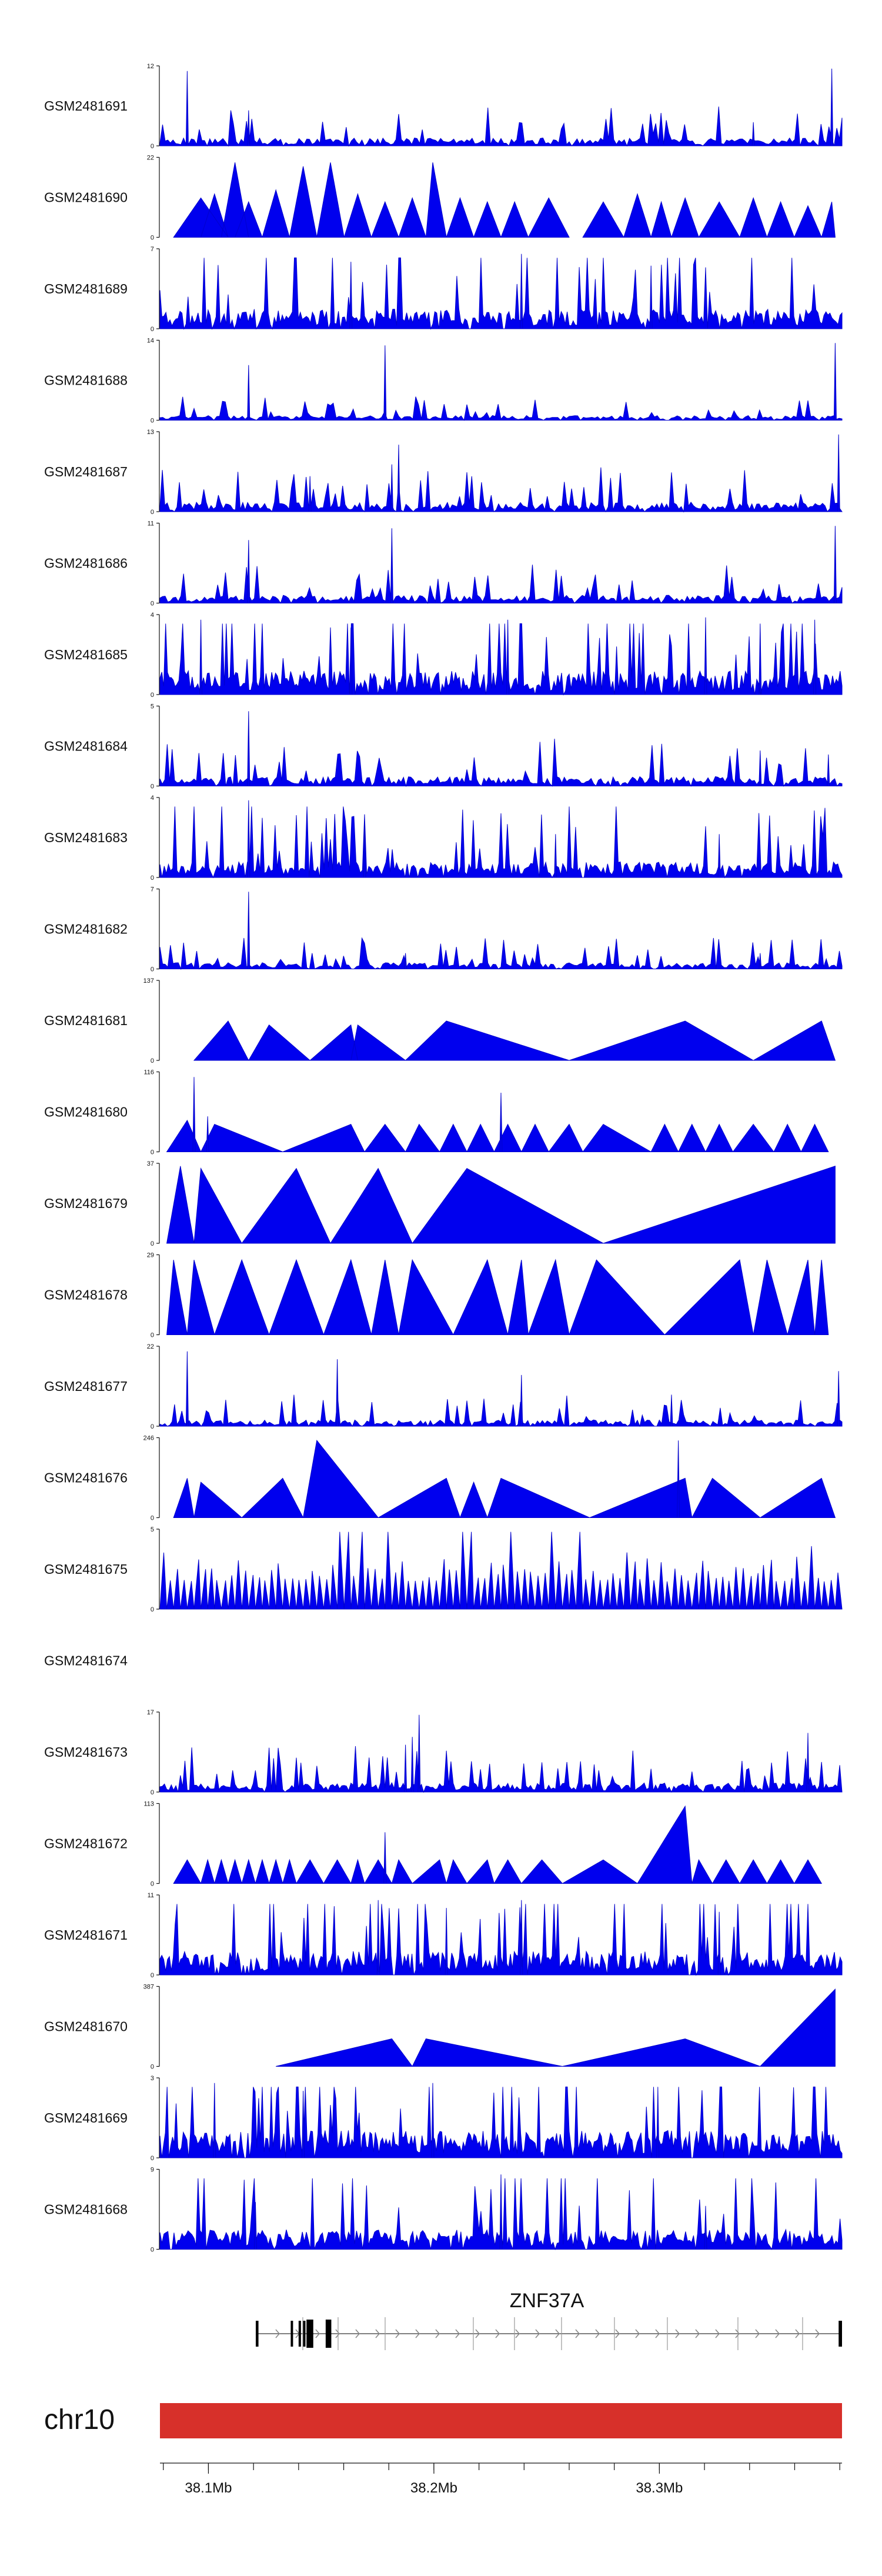 This screenshot has width=882, height=2576. I want to click on track-GSM2481686: GSM2481686 11 0, so click(443, 564).